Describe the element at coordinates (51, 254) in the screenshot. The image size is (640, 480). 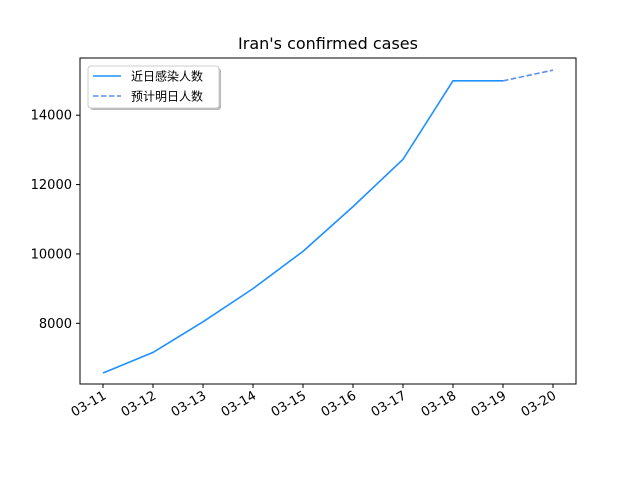
I see `y-tick-label: 10000` at that location.